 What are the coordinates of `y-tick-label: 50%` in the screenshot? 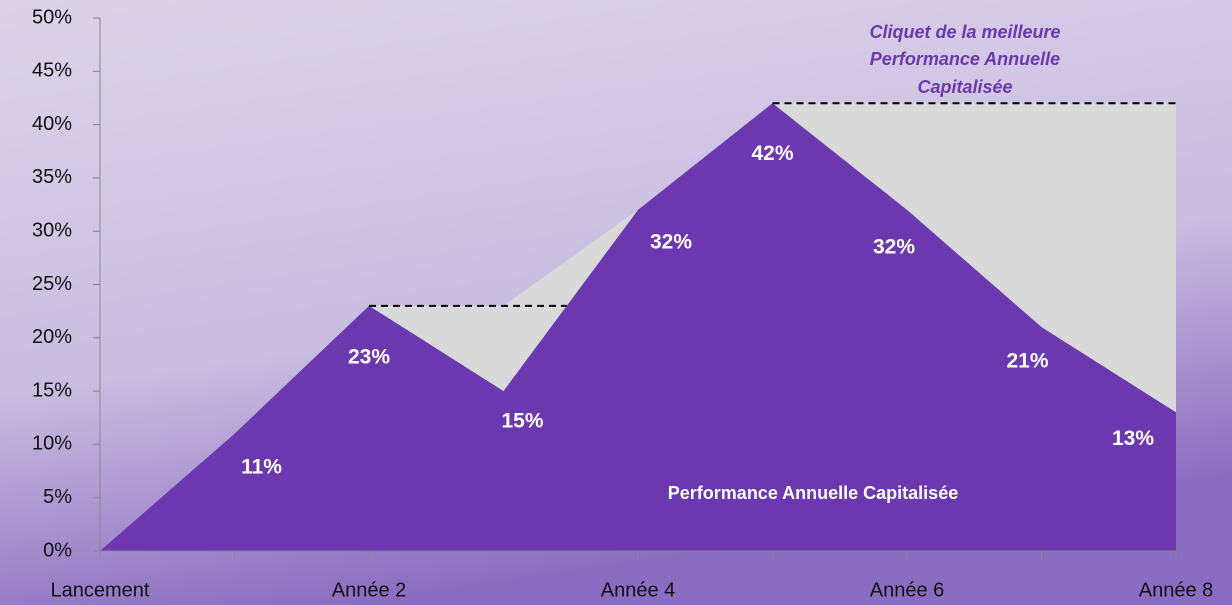 It's located at (52, 17).